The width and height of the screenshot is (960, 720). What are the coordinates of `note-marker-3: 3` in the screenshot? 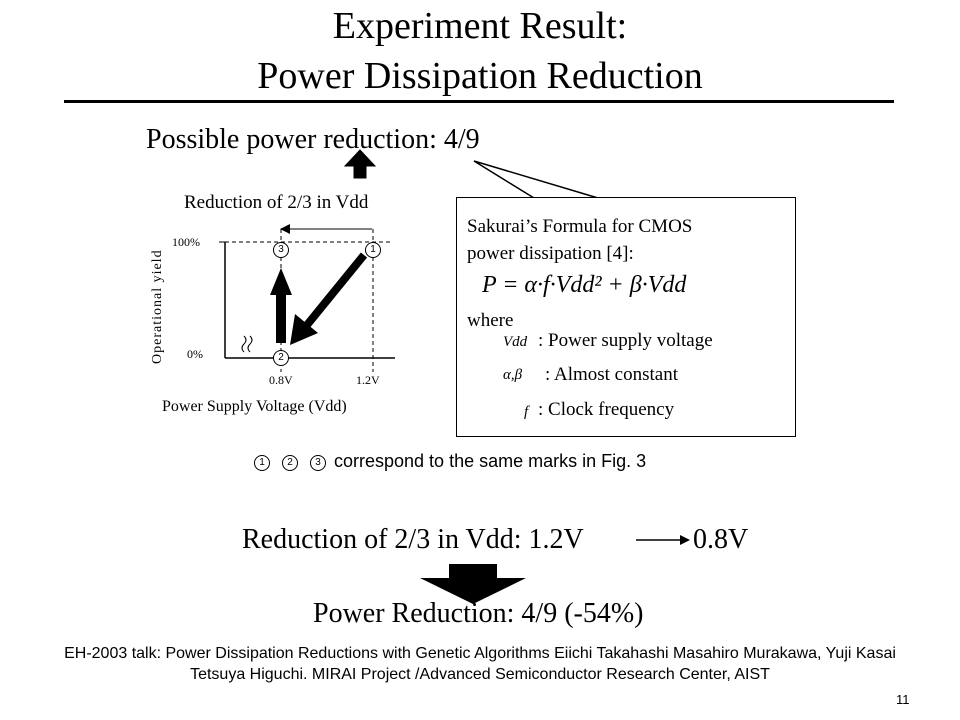 It's located at (318, 463).